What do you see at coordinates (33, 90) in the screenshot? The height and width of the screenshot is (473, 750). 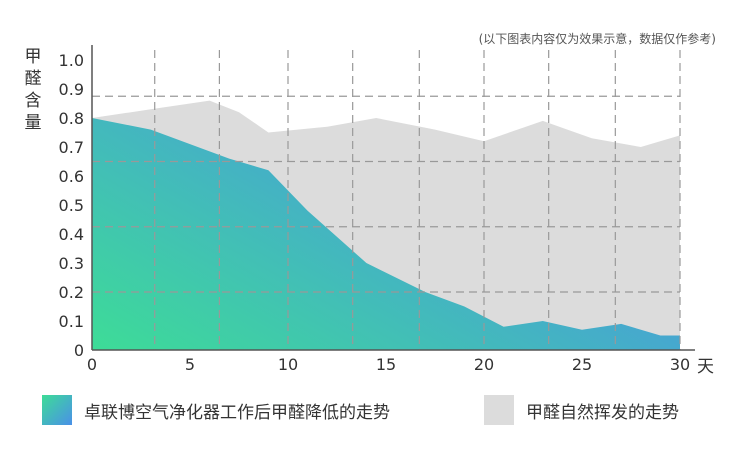 I see `y-axis-label: 甲醛含量` at bounding box center [33, 90].